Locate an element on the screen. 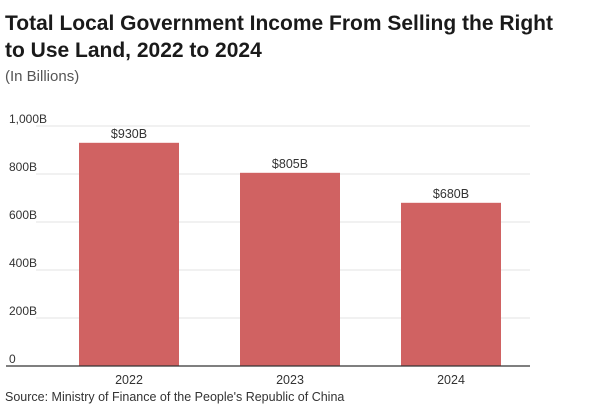  x-tick-label: 2023 is located at coordinates (290, 380).